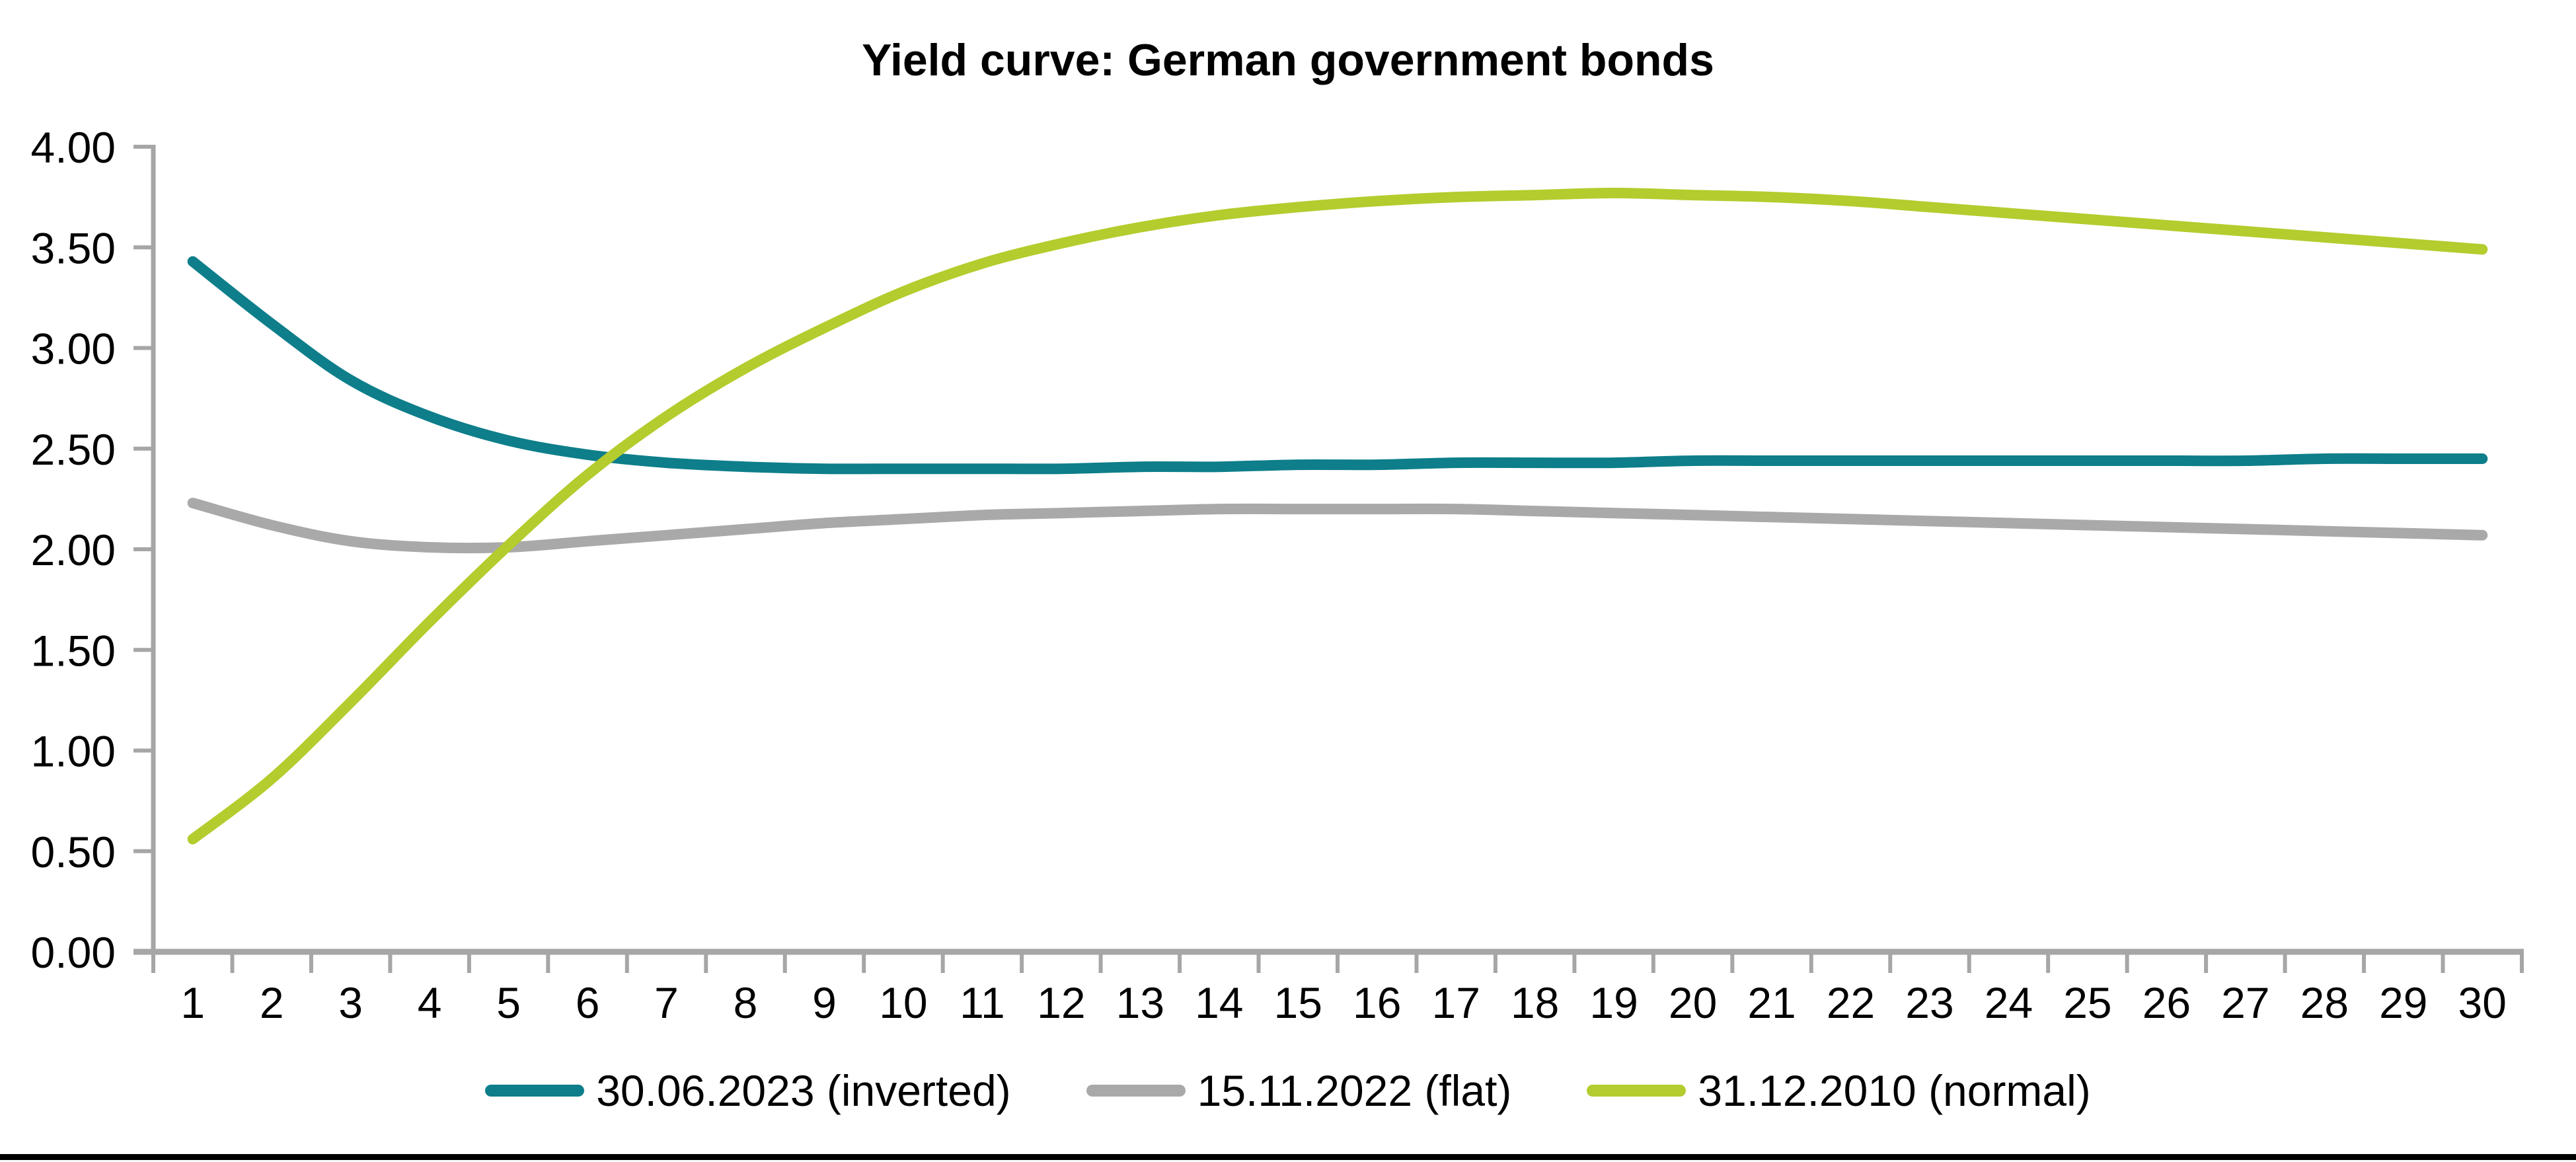  I want to click on x-tick-label: 5, so click(509, 1002).